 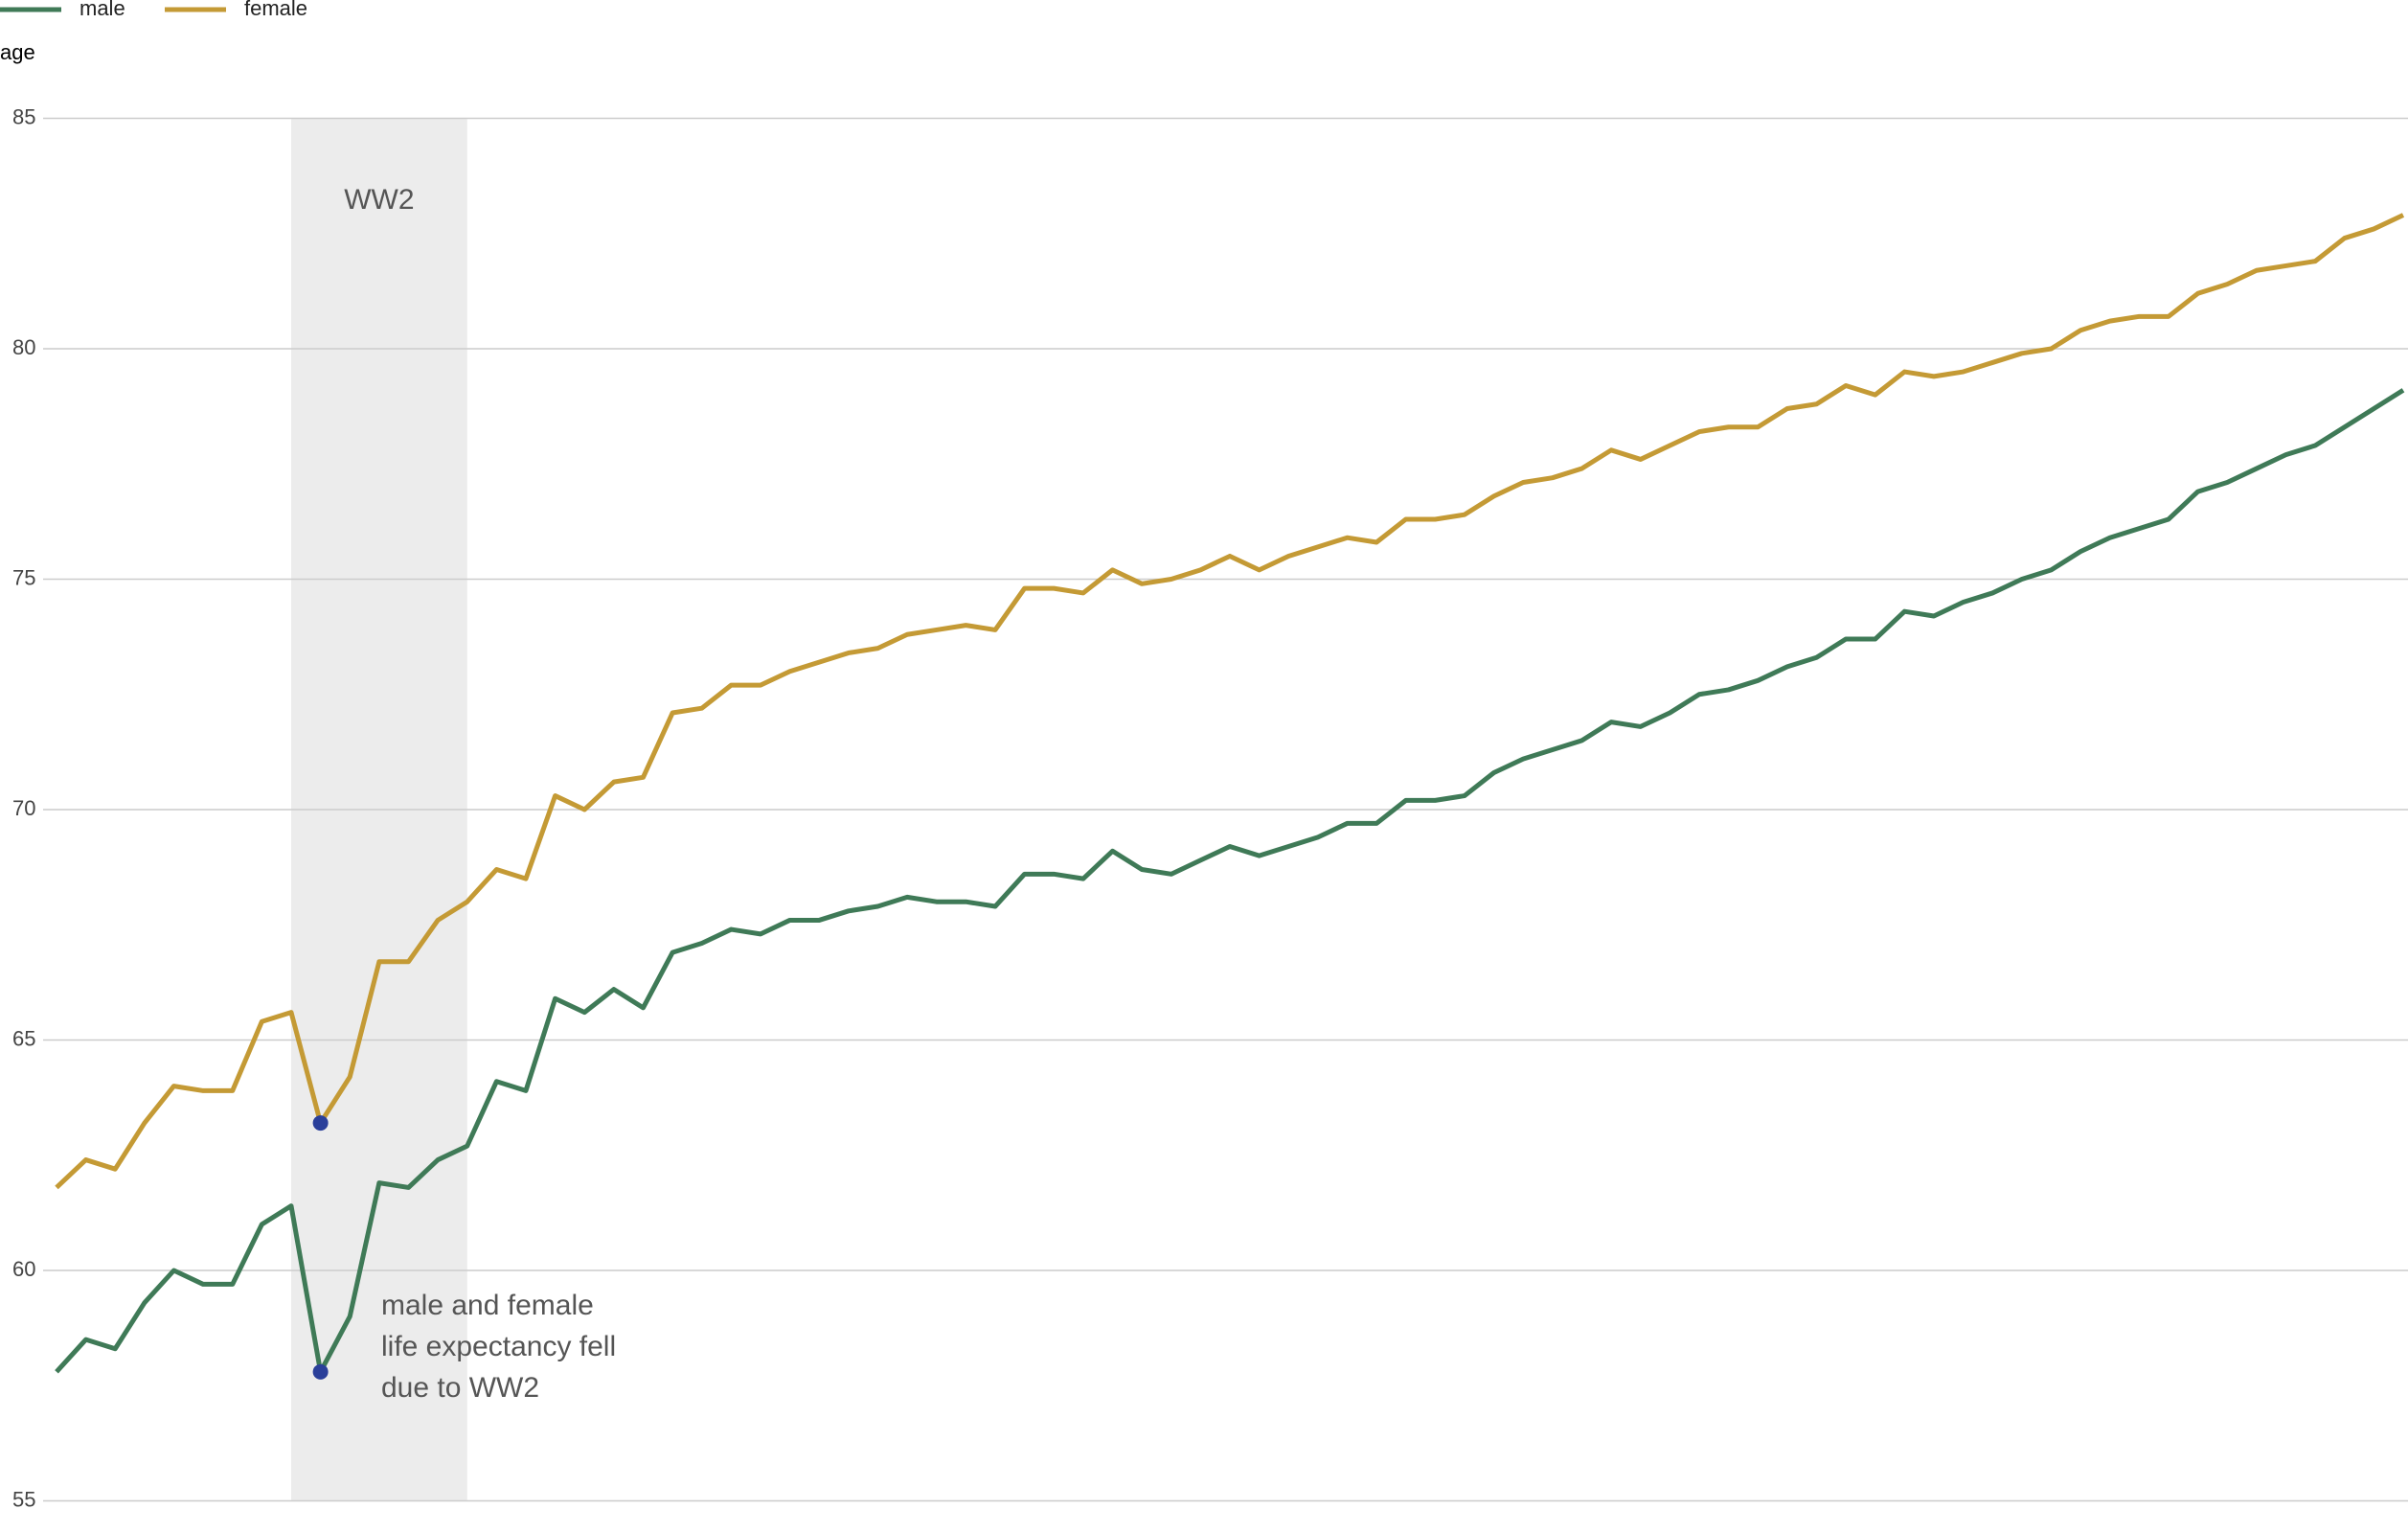 What do you see at coordinates (23, 1499) in the screenshot?
I see `y-tick-label: 55` at bounding box center [23, 1499].